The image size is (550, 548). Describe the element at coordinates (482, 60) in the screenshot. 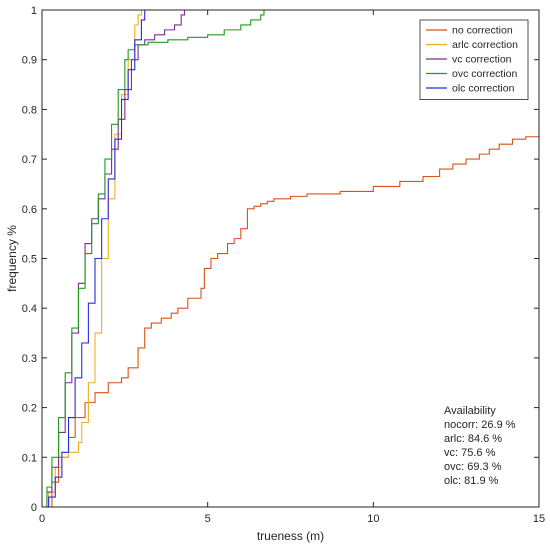

I see `legend-entry: vc correction` at that location.